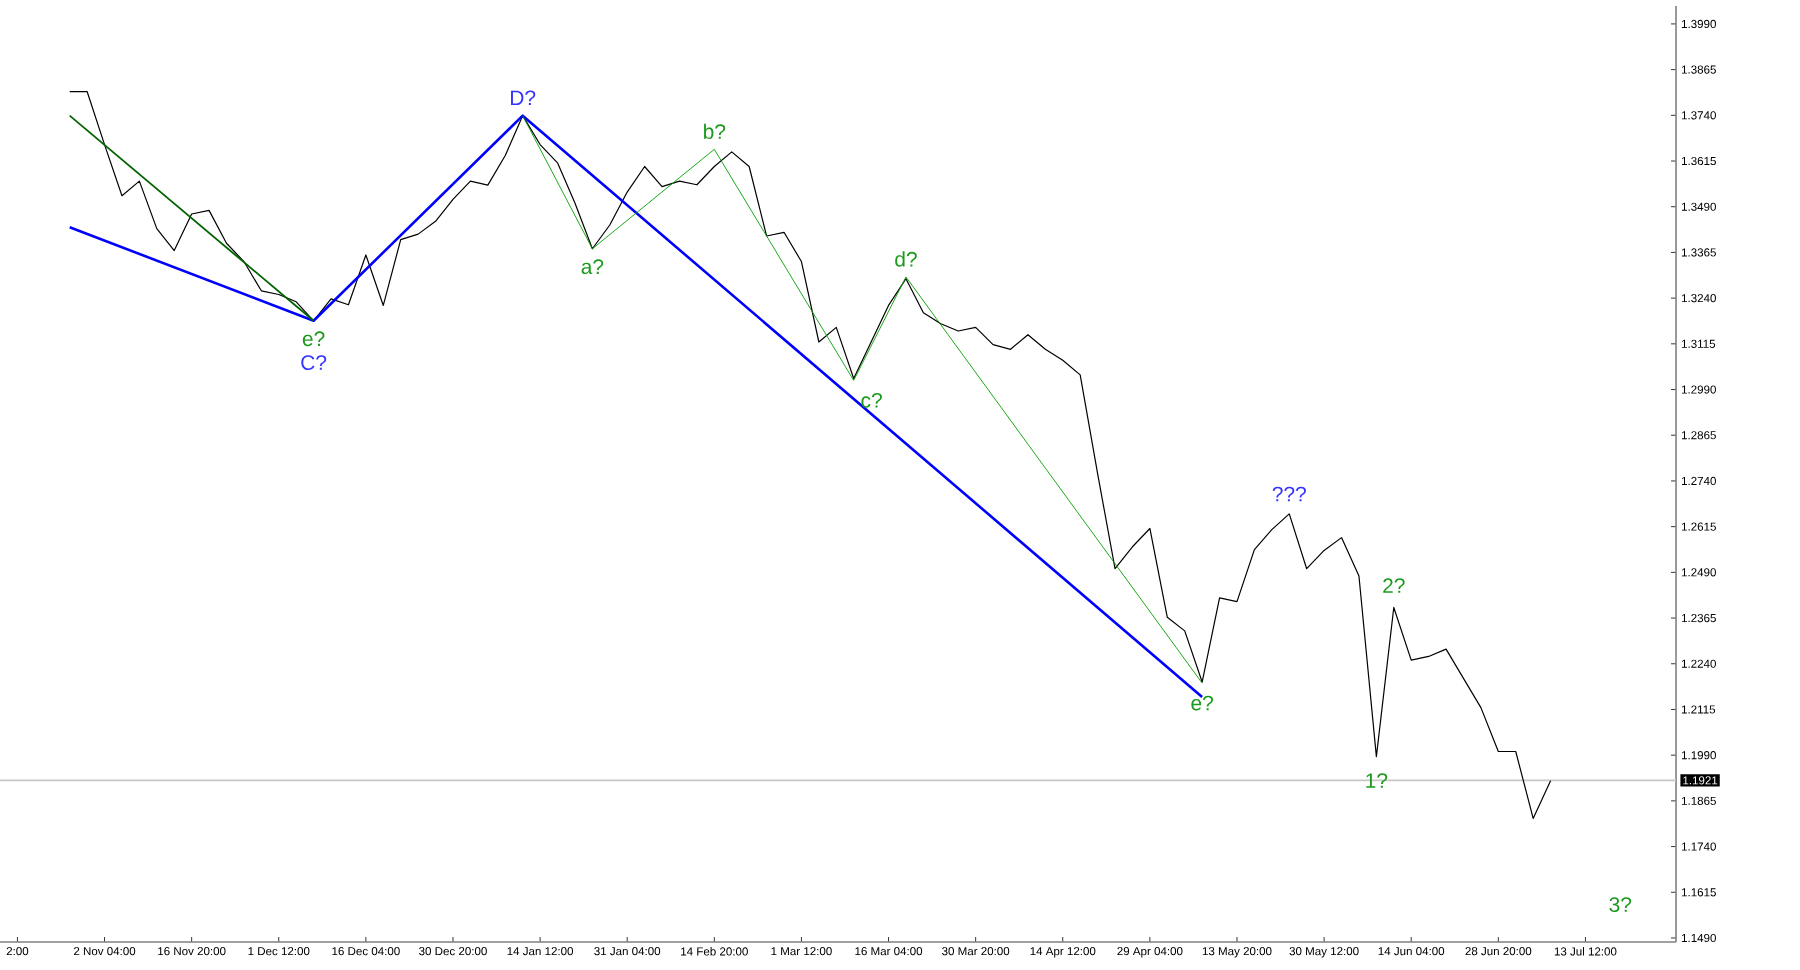  What do you see at coordinates (871, 400) in the screenshot?
I see `annotation: c?` at bounding box center [871, 400].